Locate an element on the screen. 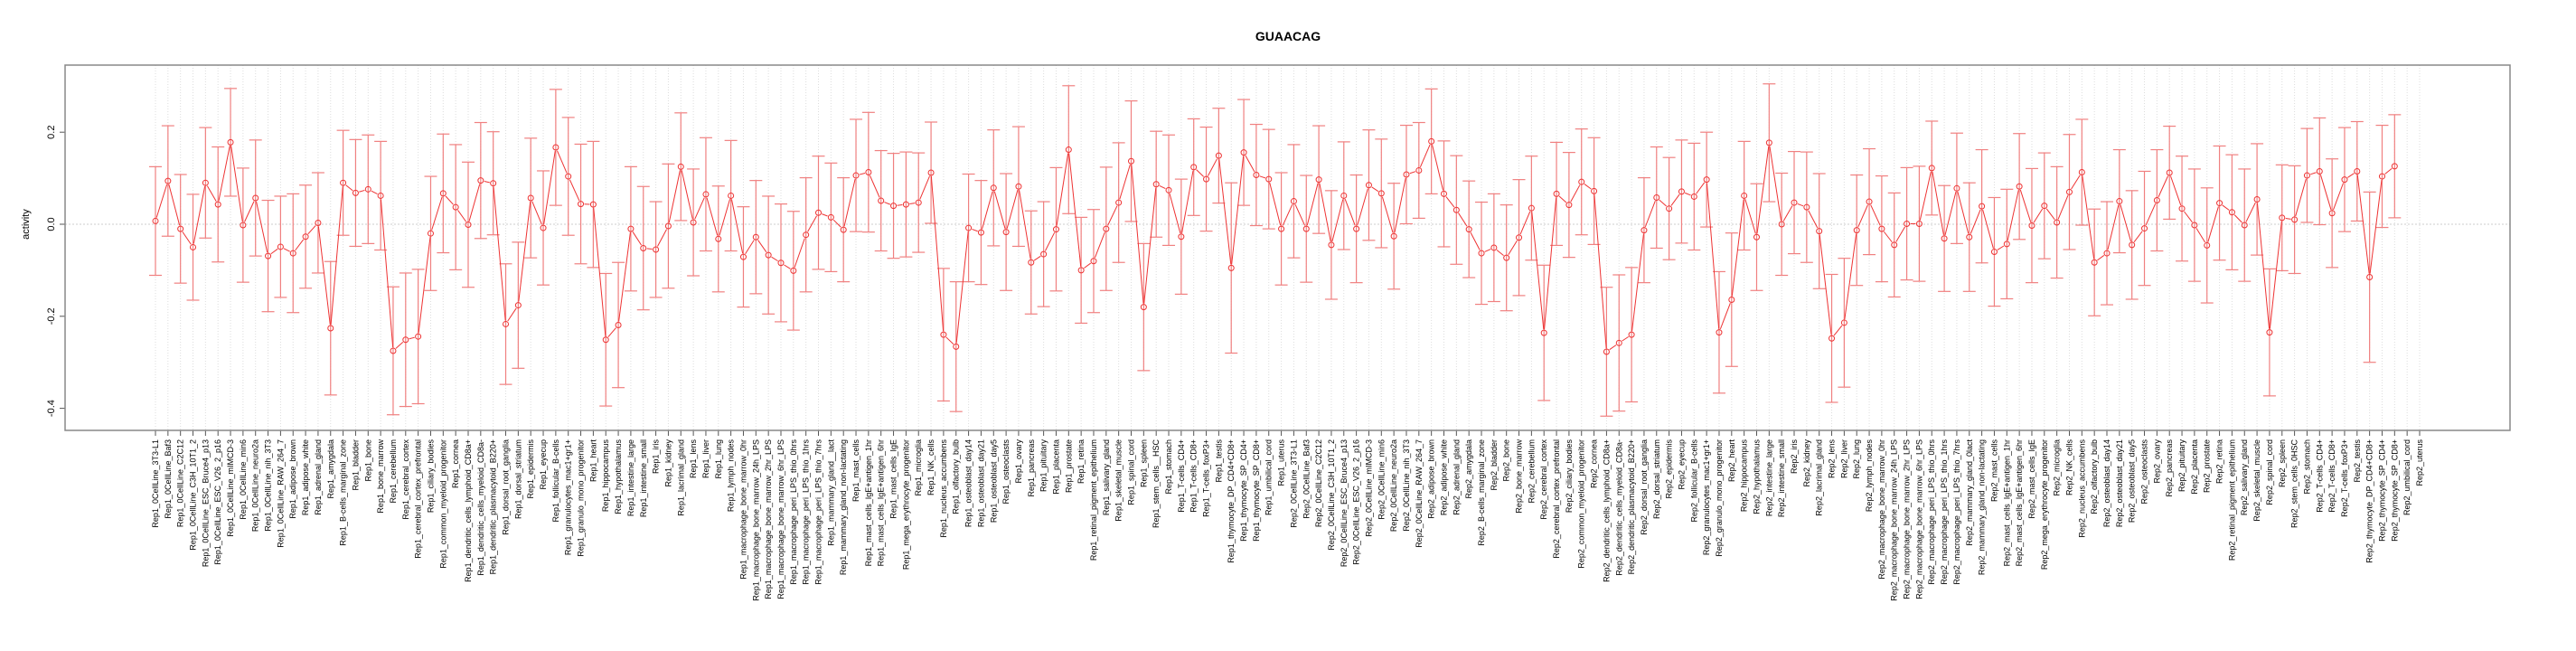 Image resolution: width=2576 pixels, height=651 pixels. x-tick-label: Rep1_liver is located at coordinates (706, 458).